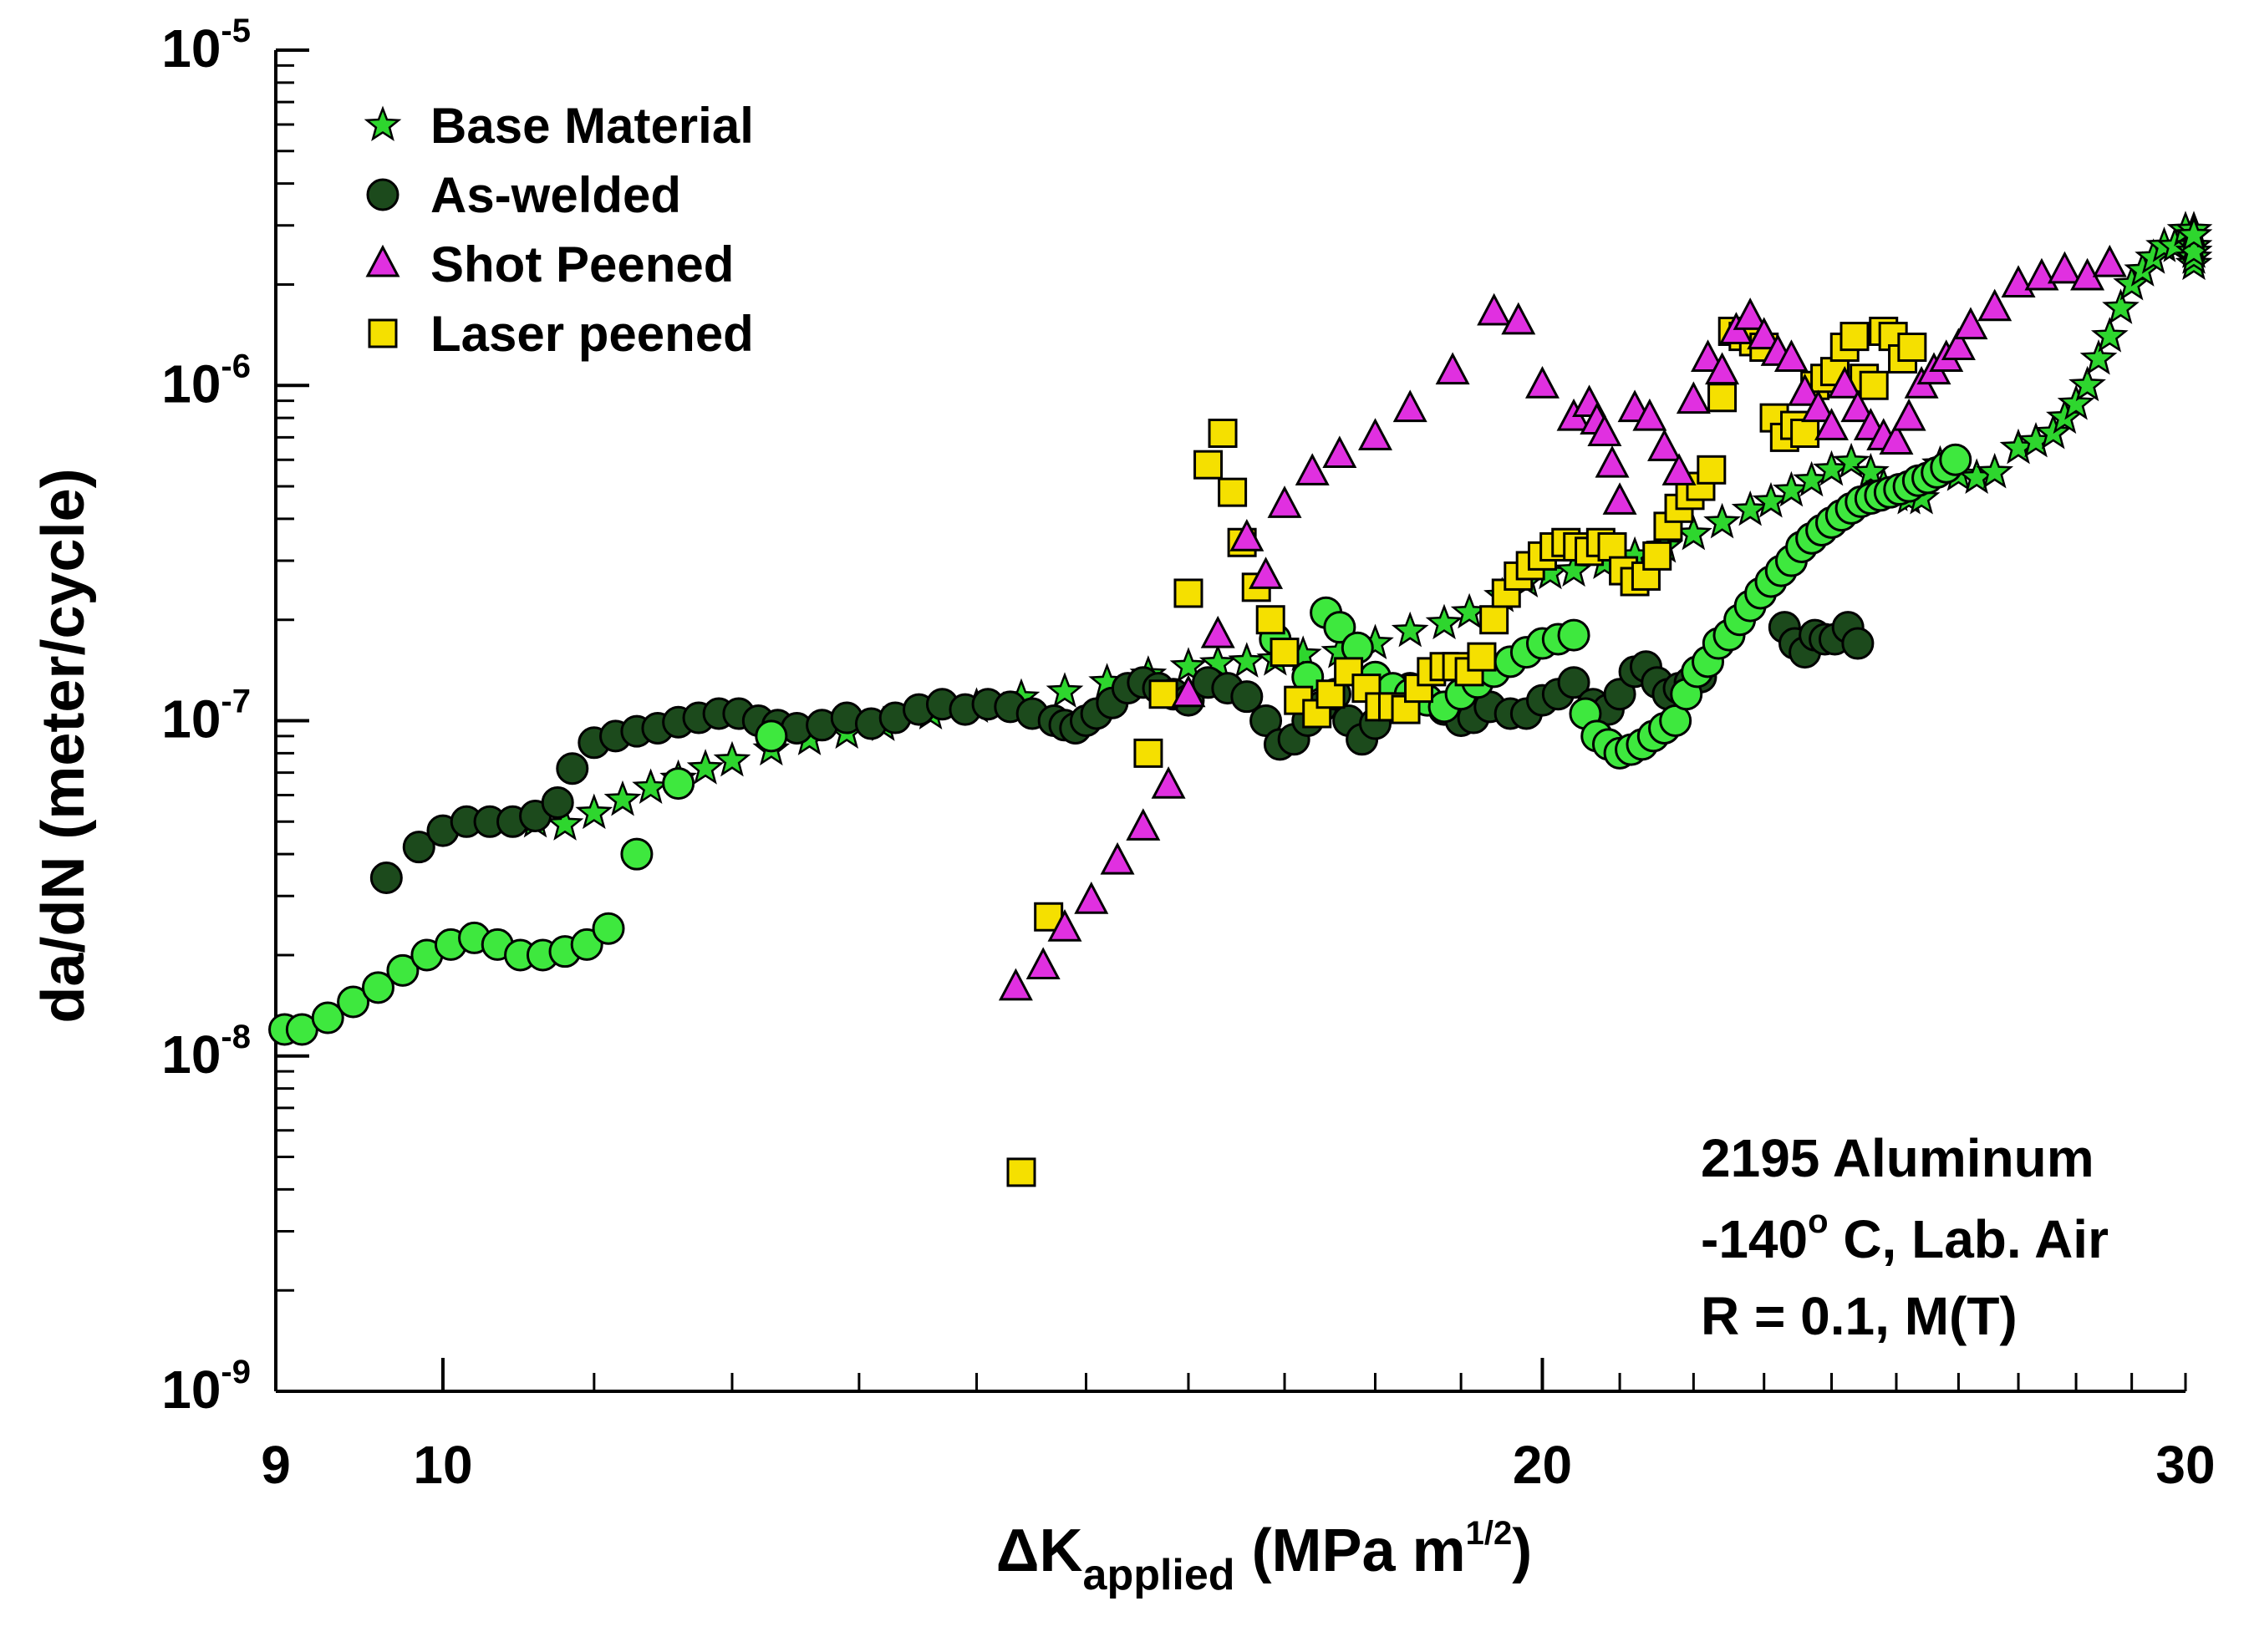 The image size is (2244, 1652). I want to click on legend-label: Base Material, so click(592, 126).